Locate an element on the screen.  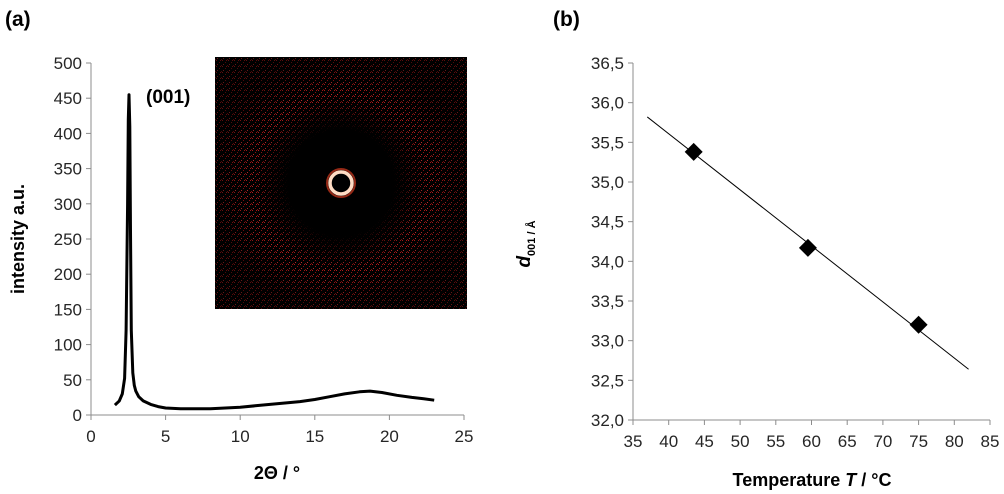
panel-a-y-tick-label: 200 is located at coordinates (68, 274).